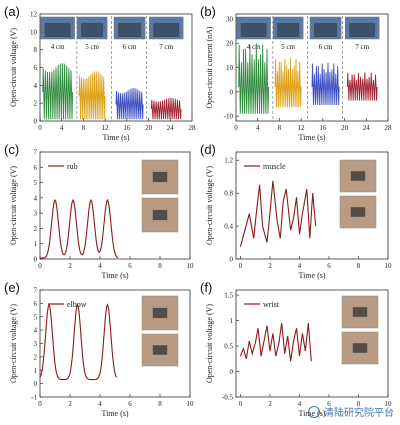  What do you see at coordinates (228, 161) in the screenshot?
I see `y-tick-label: 1.2` at bounding box center [228, 161].